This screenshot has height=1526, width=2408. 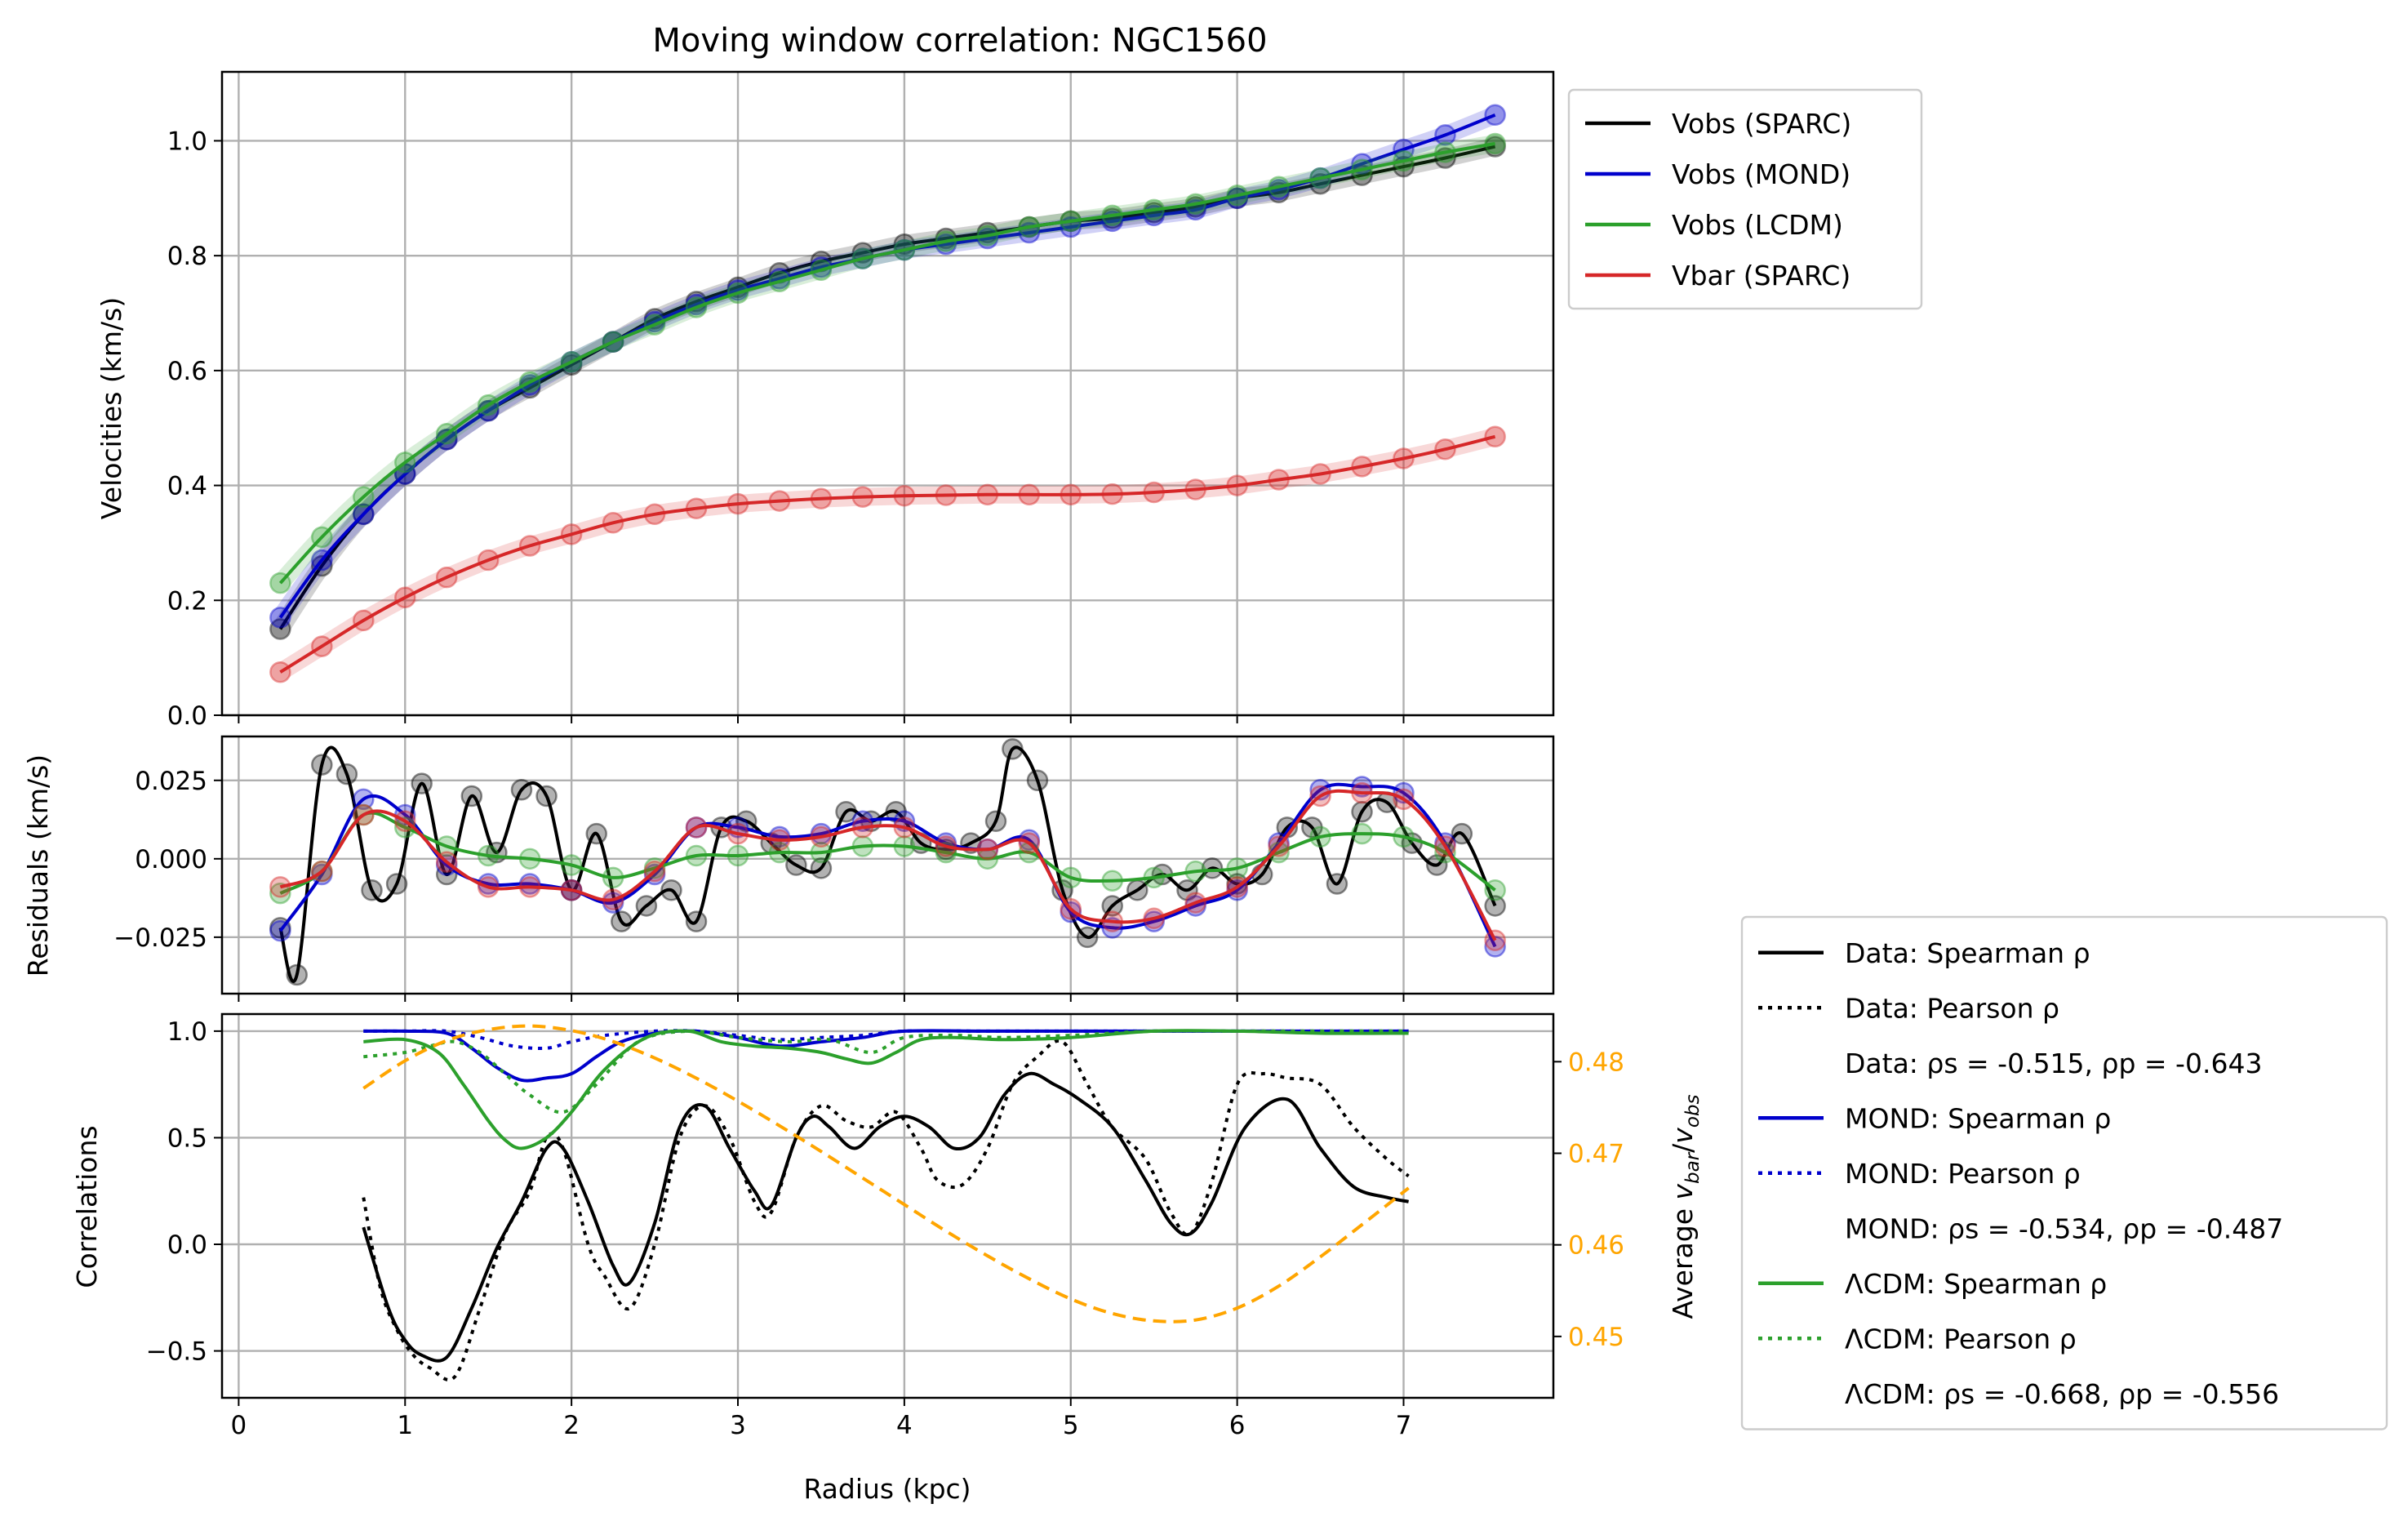 What do you see at coordinates (187, 601) in the screenshot?
I see `y-tick-label: 0.2` at bounding box center [187, 601].